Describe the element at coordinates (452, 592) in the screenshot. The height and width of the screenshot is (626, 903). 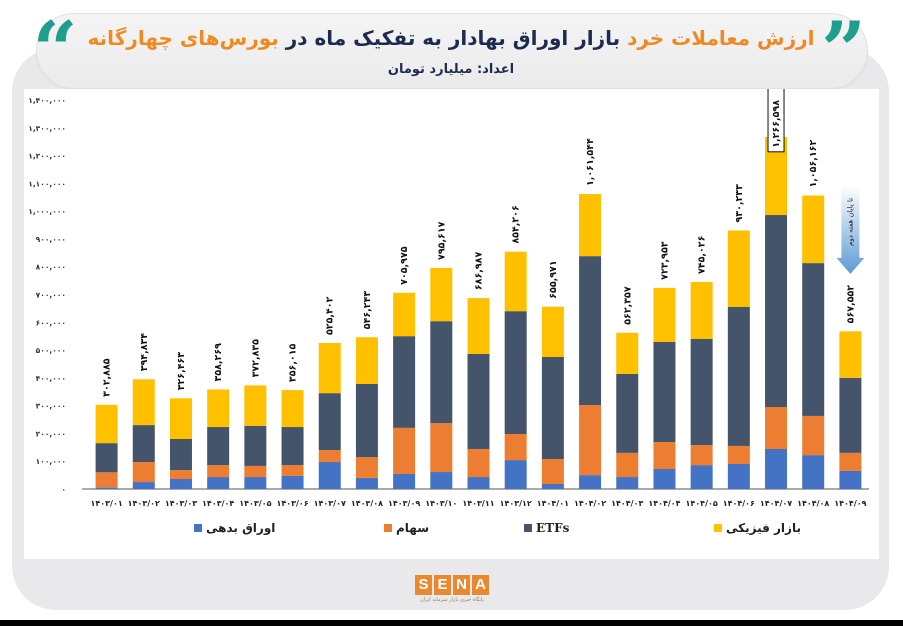
I see `sena-logo: S E N A پایگاه خبری بازار سرمایه ایران` at that location.